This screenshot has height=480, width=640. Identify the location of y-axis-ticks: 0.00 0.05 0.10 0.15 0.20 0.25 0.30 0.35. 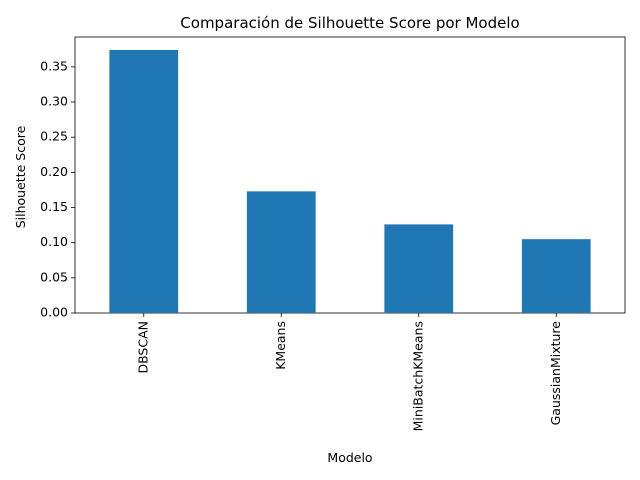
(57, 189).